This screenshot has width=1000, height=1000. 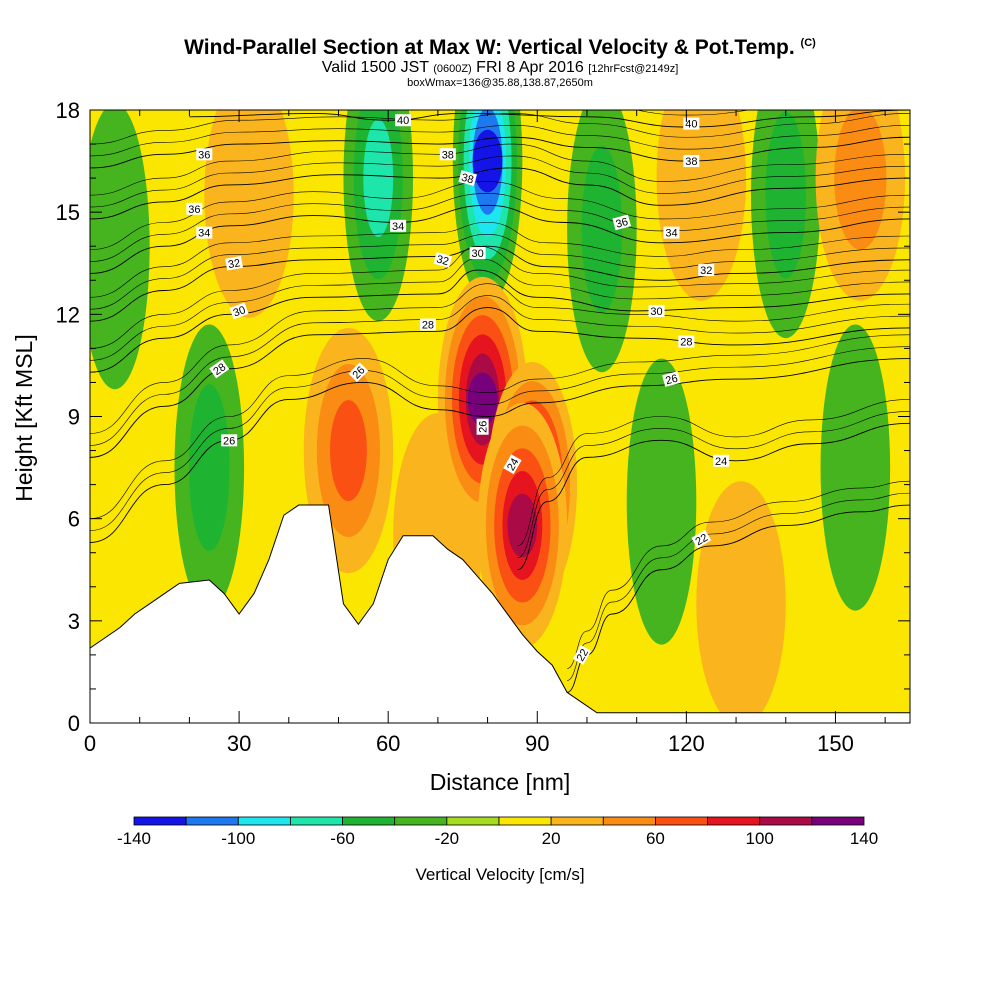 What do you see at coordinates (537, 743) in the screenshot?
I see `x-tick-label: 90` at bounding box center [537, 743].